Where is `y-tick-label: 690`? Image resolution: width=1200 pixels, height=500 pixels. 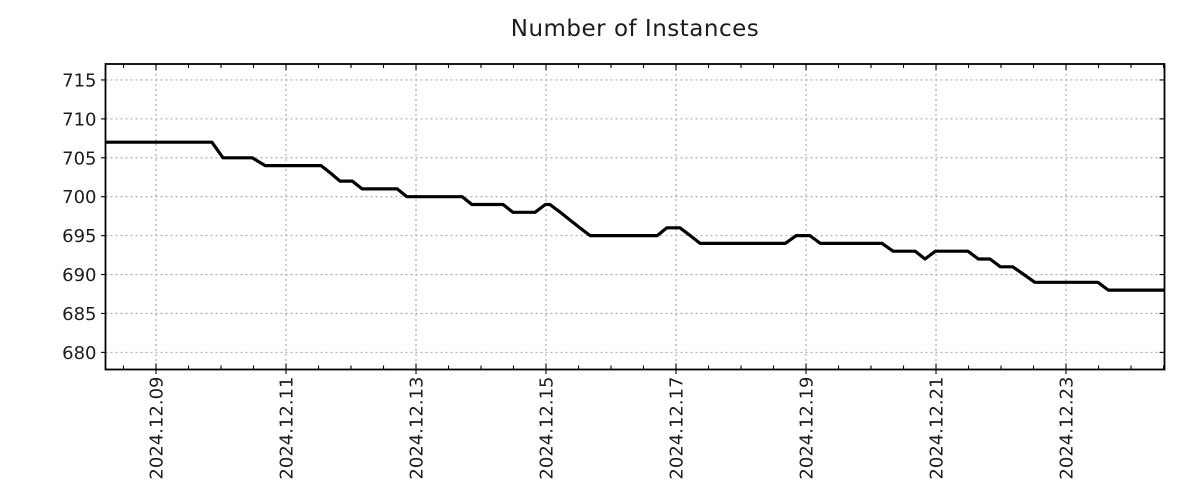
y-tick-label: 690 is located at coordinates (79, 275).